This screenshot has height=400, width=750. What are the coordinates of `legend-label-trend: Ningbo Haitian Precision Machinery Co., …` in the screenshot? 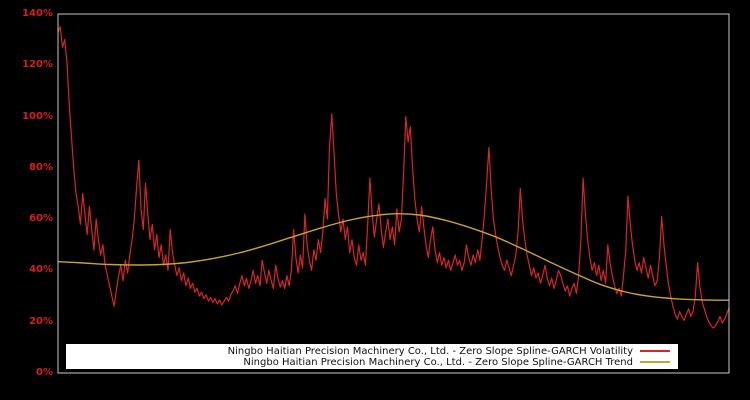 It's located at (438, 362).